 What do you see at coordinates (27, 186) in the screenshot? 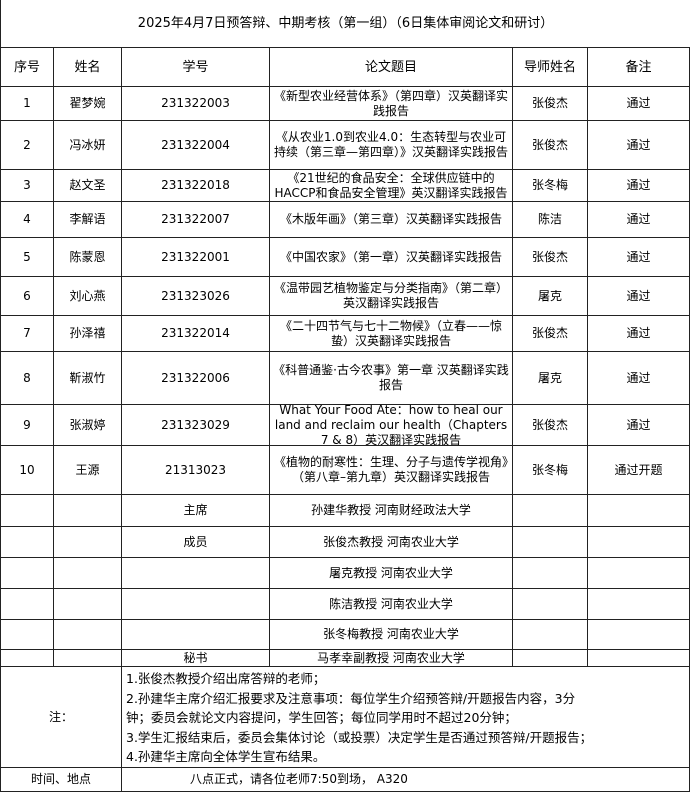
I see `table-cell: 3` at bounding box center [27, 186].